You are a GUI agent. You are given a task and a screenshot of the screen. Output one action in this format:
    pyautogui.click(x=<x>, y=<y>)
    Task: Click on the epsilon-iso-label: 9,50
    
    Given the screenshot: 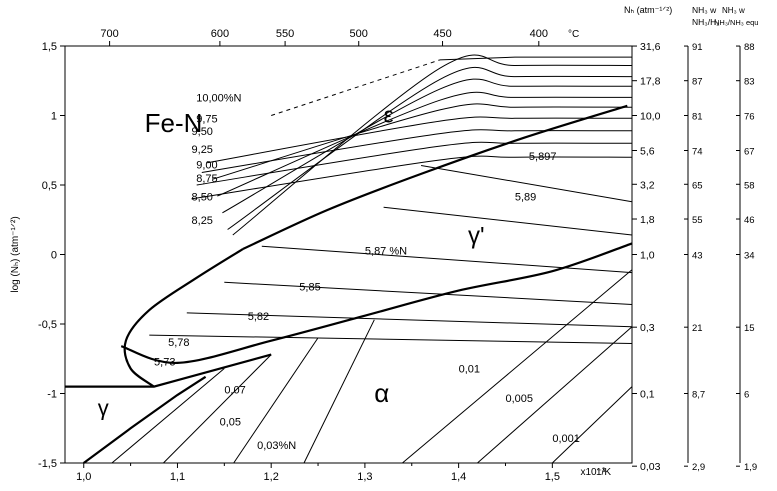 What is the action you would take?
    pyautogui.click(x=202, y=132)
    